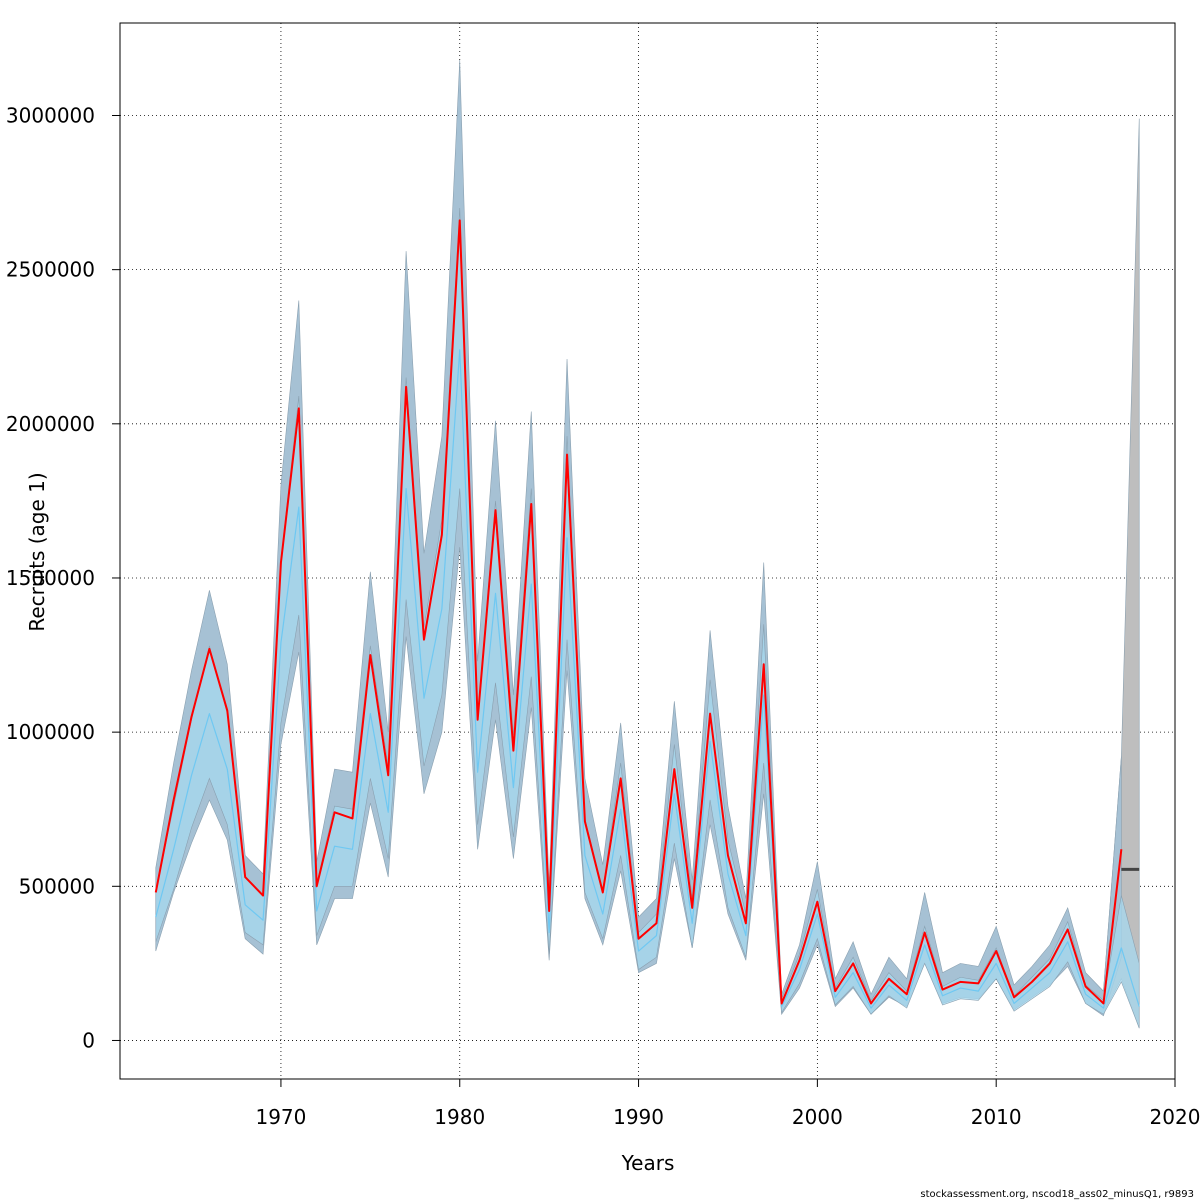 The width and height of the screenshot is (1200, 1200). Describe the element at coordinates (817, 1117) in the screenshot. I see `x-tick-label: 2000` at that location.